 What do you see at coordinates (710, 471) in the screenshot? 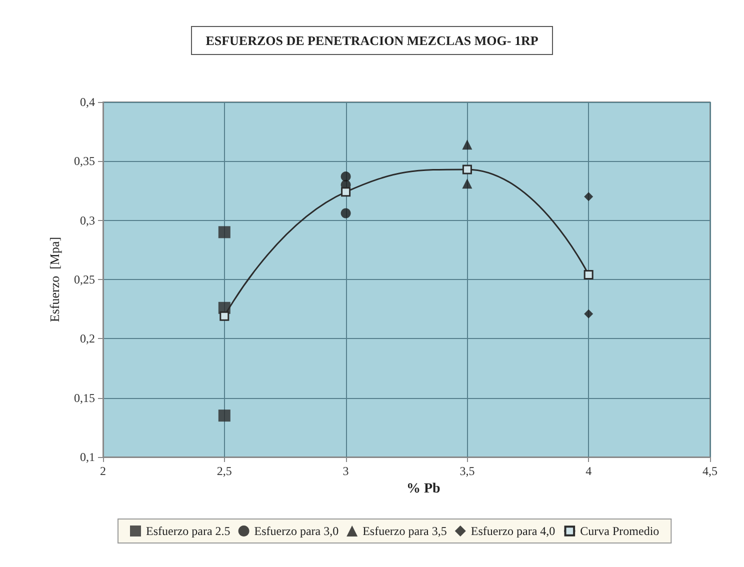
I see `x-tick-label: 4,5` at bounding box center [710, 471].